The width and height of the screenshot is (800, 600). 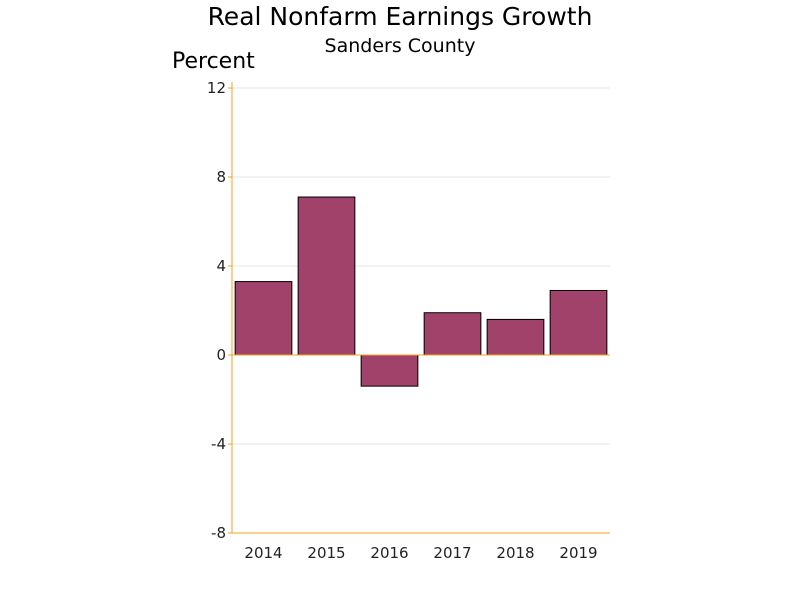 I want to click on y-axis-ticks: -8 -4 0 4 8 12, so click(x=219, y=310).